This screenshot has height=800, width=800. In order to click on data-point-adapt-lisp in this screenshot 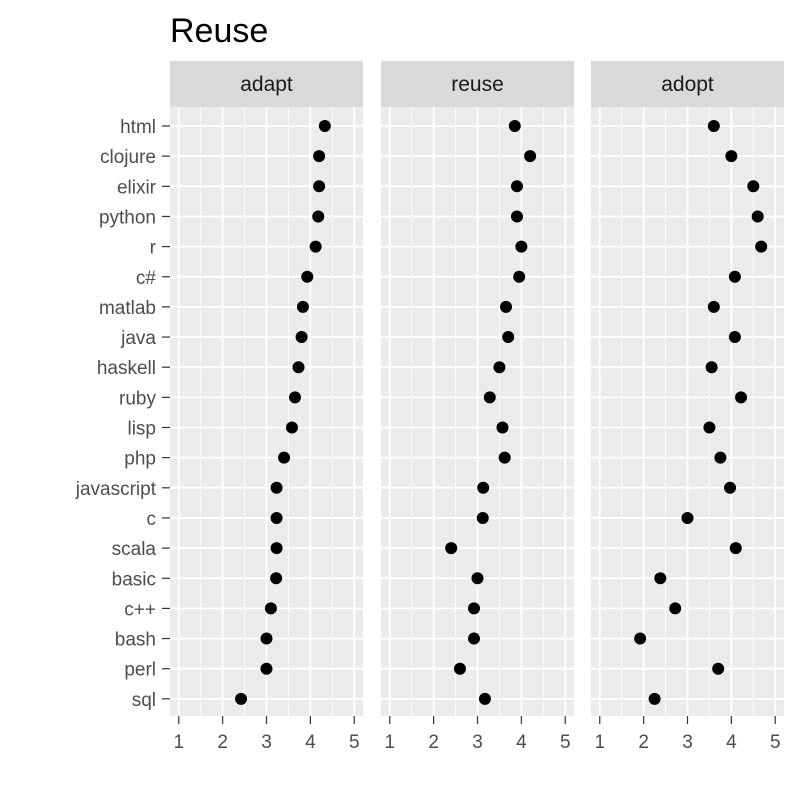, I will do `click(291, 427)`.